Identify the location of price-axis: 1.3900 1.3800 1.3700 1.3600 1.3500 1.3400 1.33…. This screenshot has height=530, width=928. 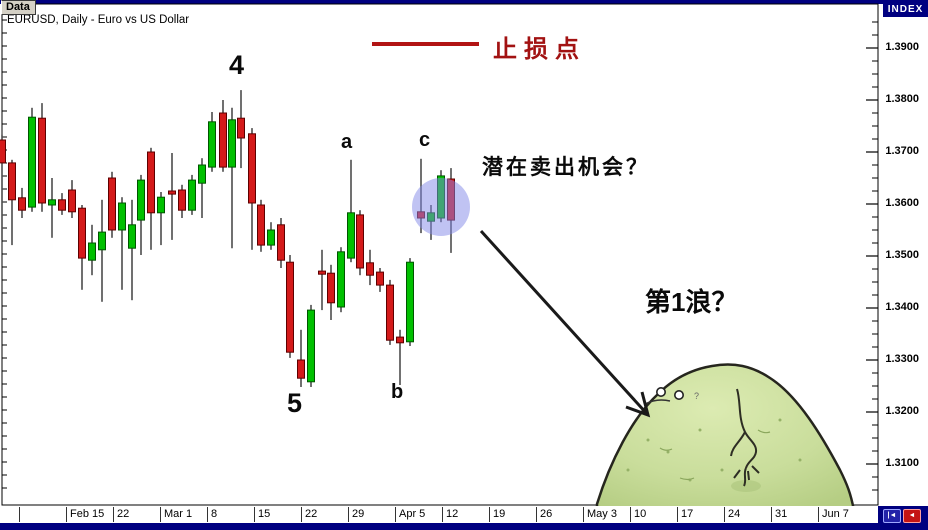
(903, 255).